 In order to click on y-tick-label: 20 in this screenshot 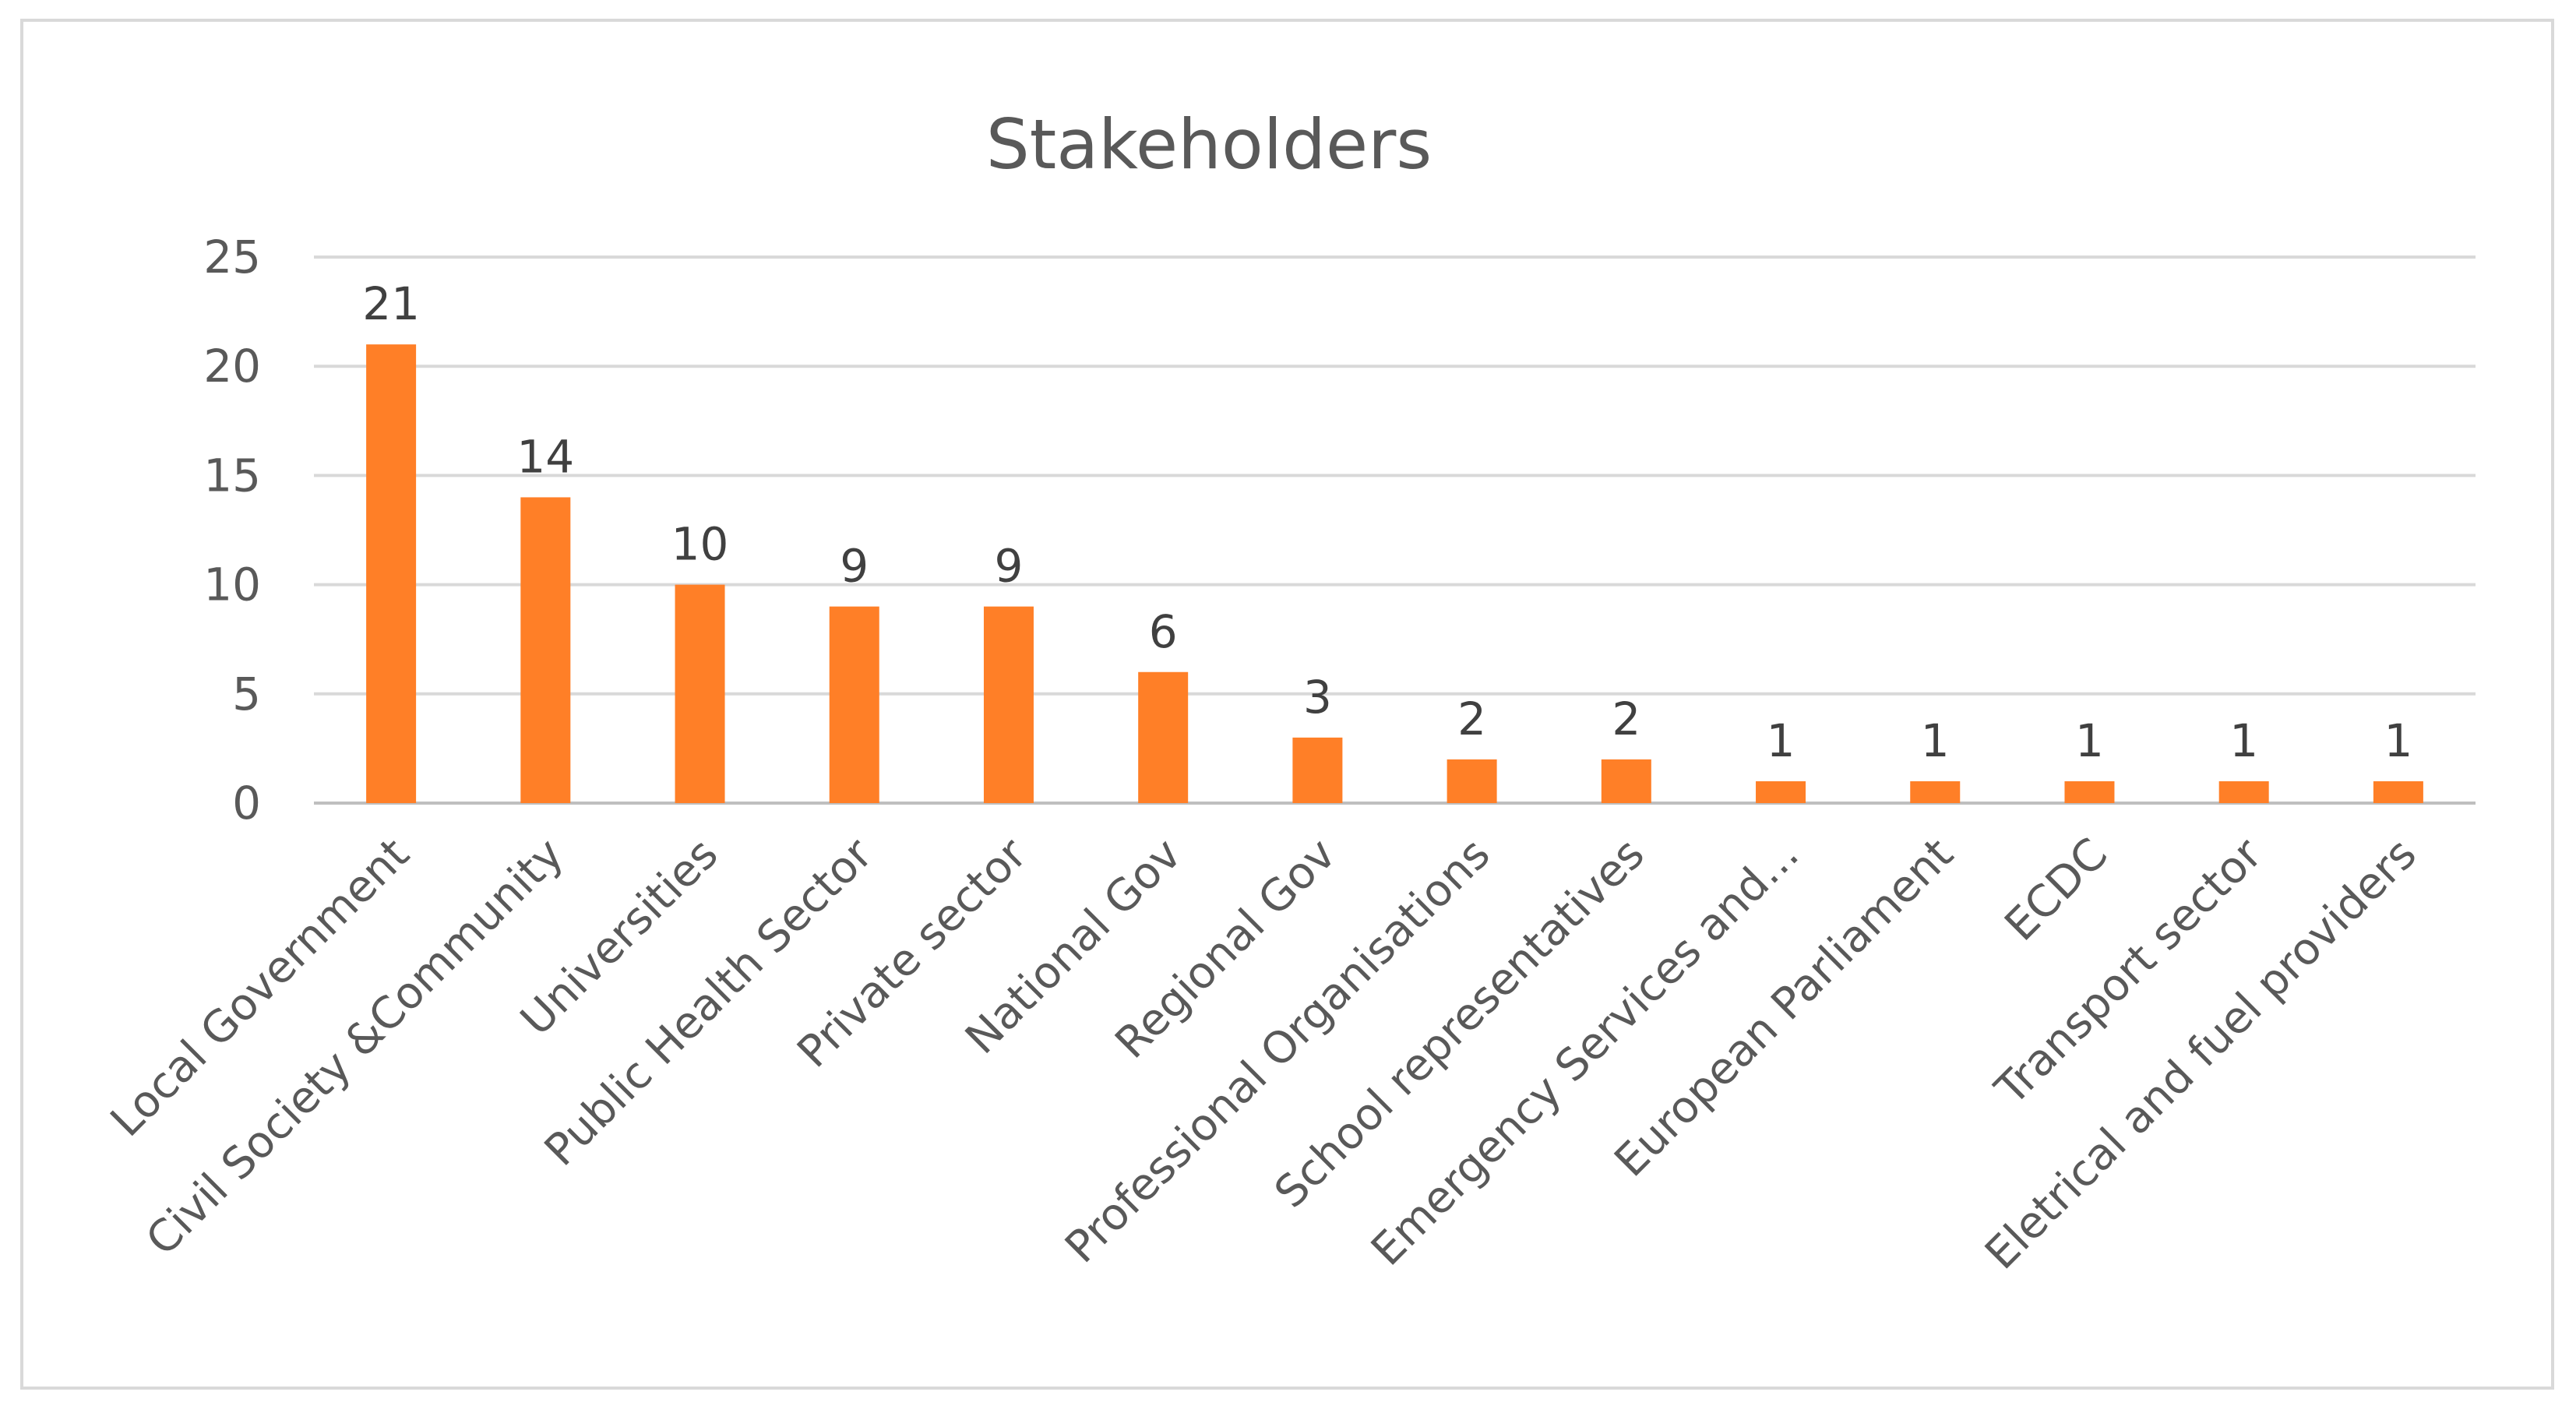, I will do `click(232, 366)`.